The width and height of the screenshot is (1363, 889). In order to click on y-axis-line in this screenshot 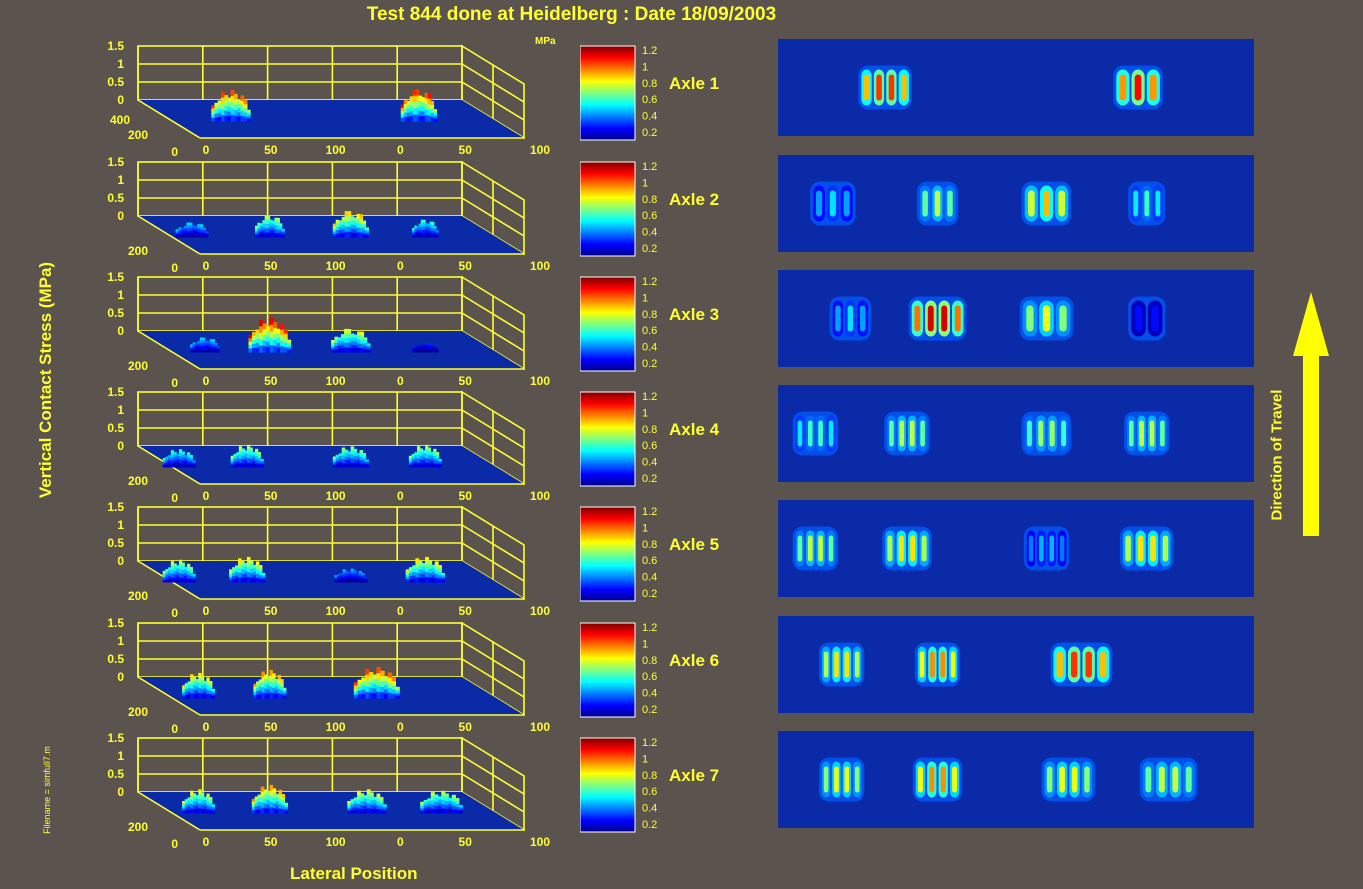, I will do `click(169, 350)`.